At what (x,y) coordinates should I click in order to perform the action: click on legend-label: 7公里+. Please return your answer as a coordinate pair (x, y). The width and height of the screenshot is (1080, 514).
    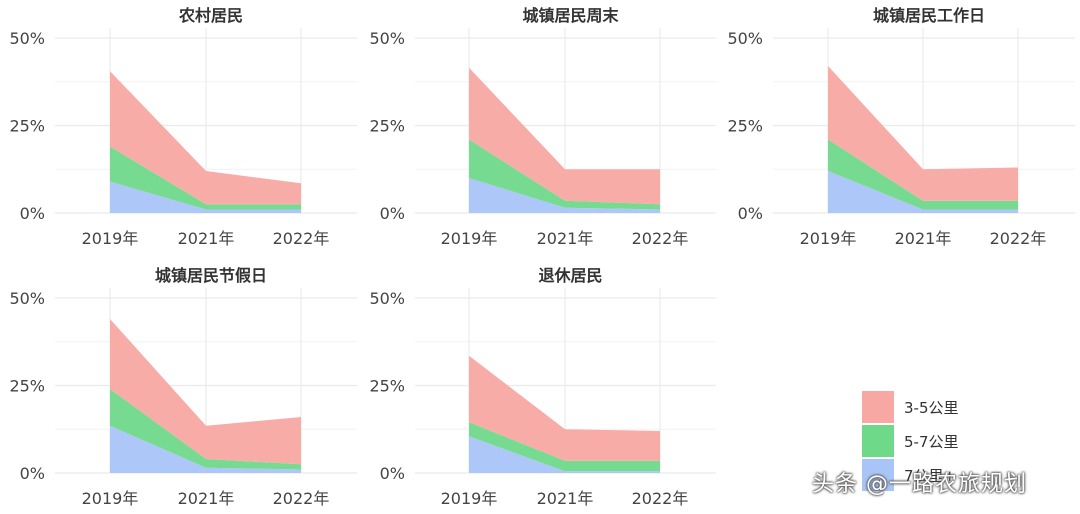
    Looking at the image, I should click on (930, 476).